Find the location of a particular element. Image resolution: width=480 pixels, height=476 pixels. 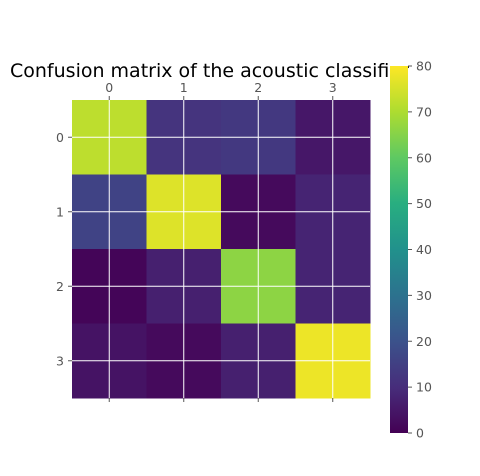

y-tick-label-0: 0 is located at coordinates (60, 137).